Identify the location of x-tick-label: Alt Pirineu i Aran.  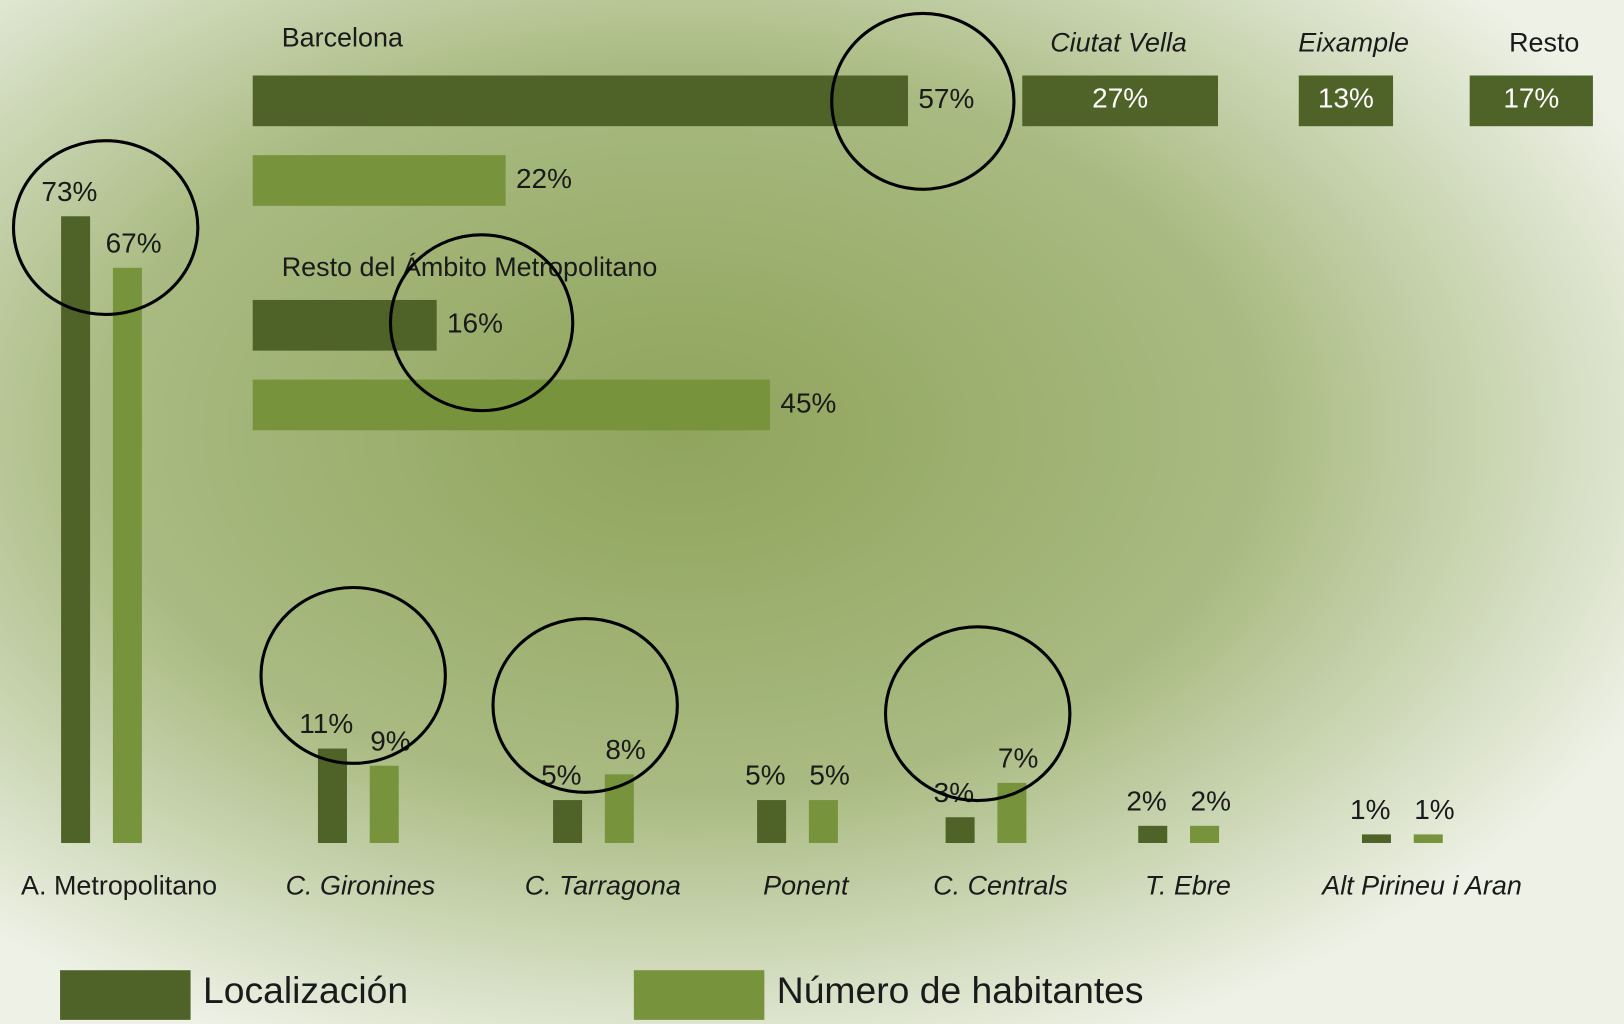
(1421, 886).